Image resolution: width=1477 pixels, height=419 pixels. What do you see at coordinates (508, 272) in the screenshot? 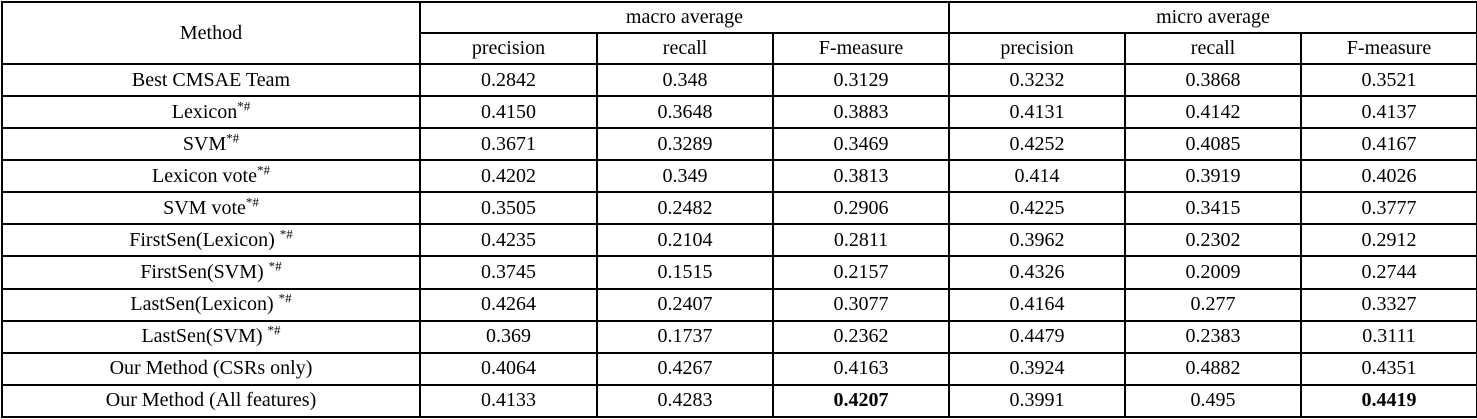
I see `value-cell: 0.3745` at bounding box center [508, 272].